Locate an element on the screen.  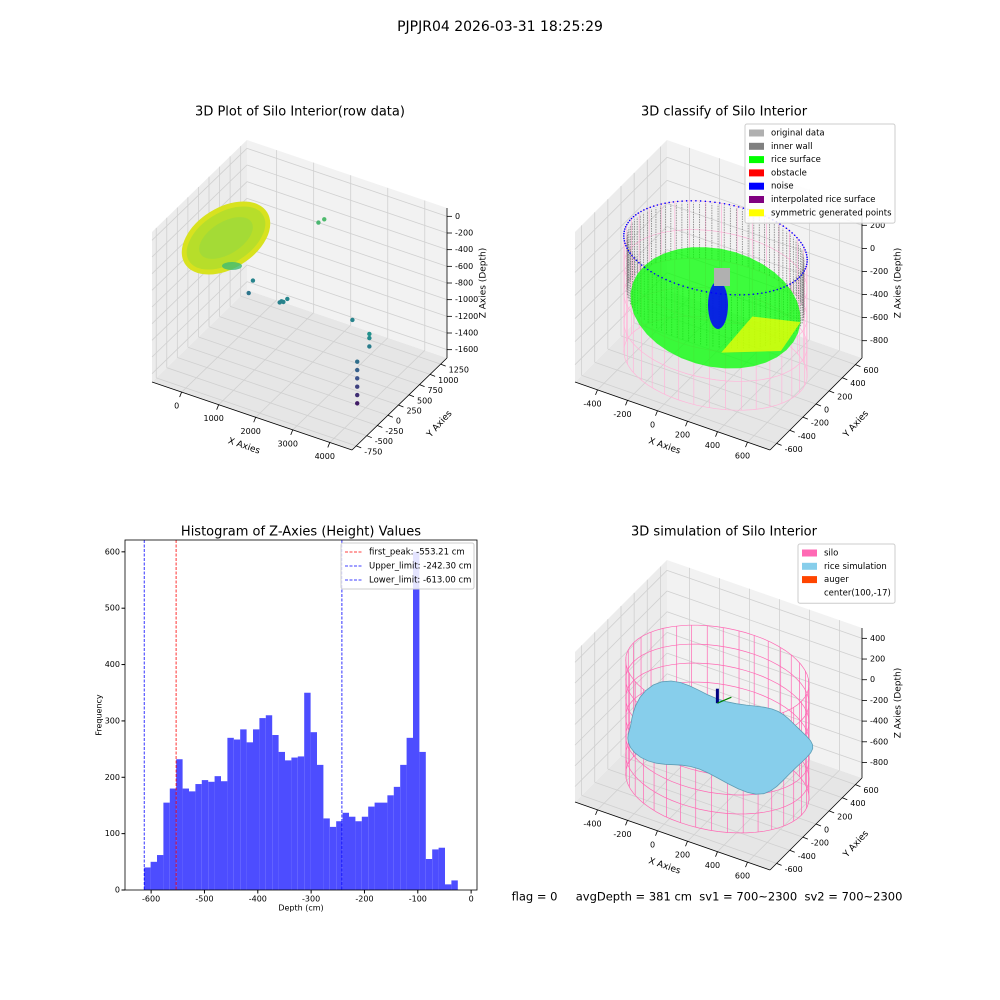
x-tick-label: -500 is located at coordinates (204, 899).